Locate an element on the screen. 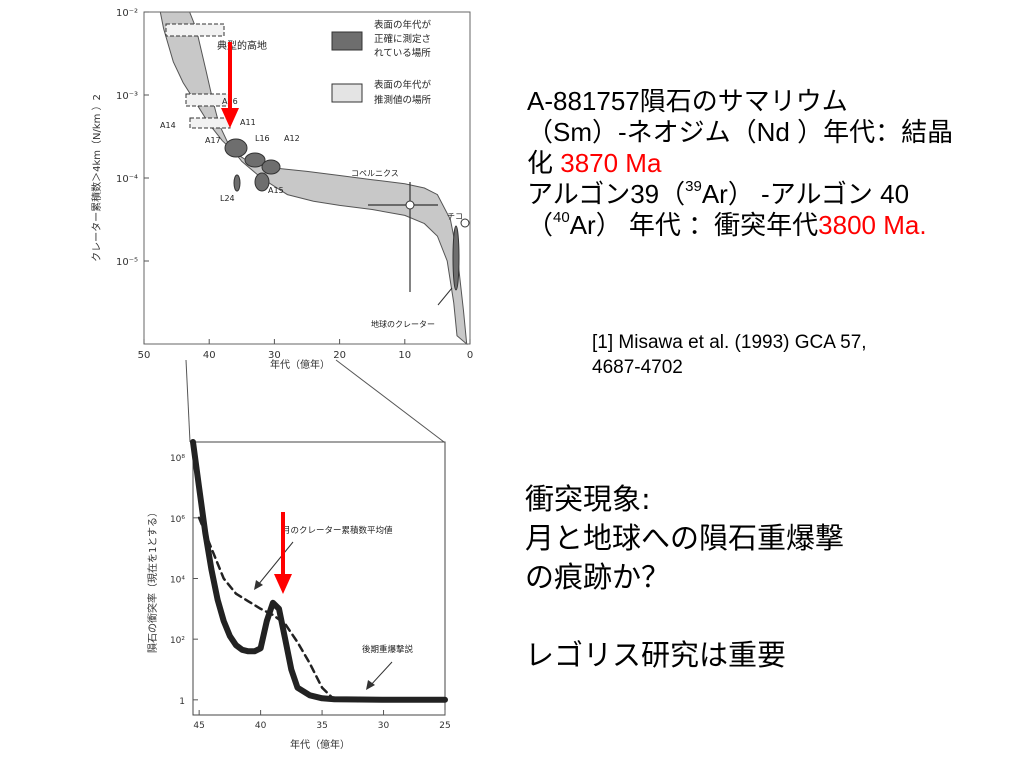 The image size is (1024, 768). sample-blob-l16 is located at coordinates (255, 160).